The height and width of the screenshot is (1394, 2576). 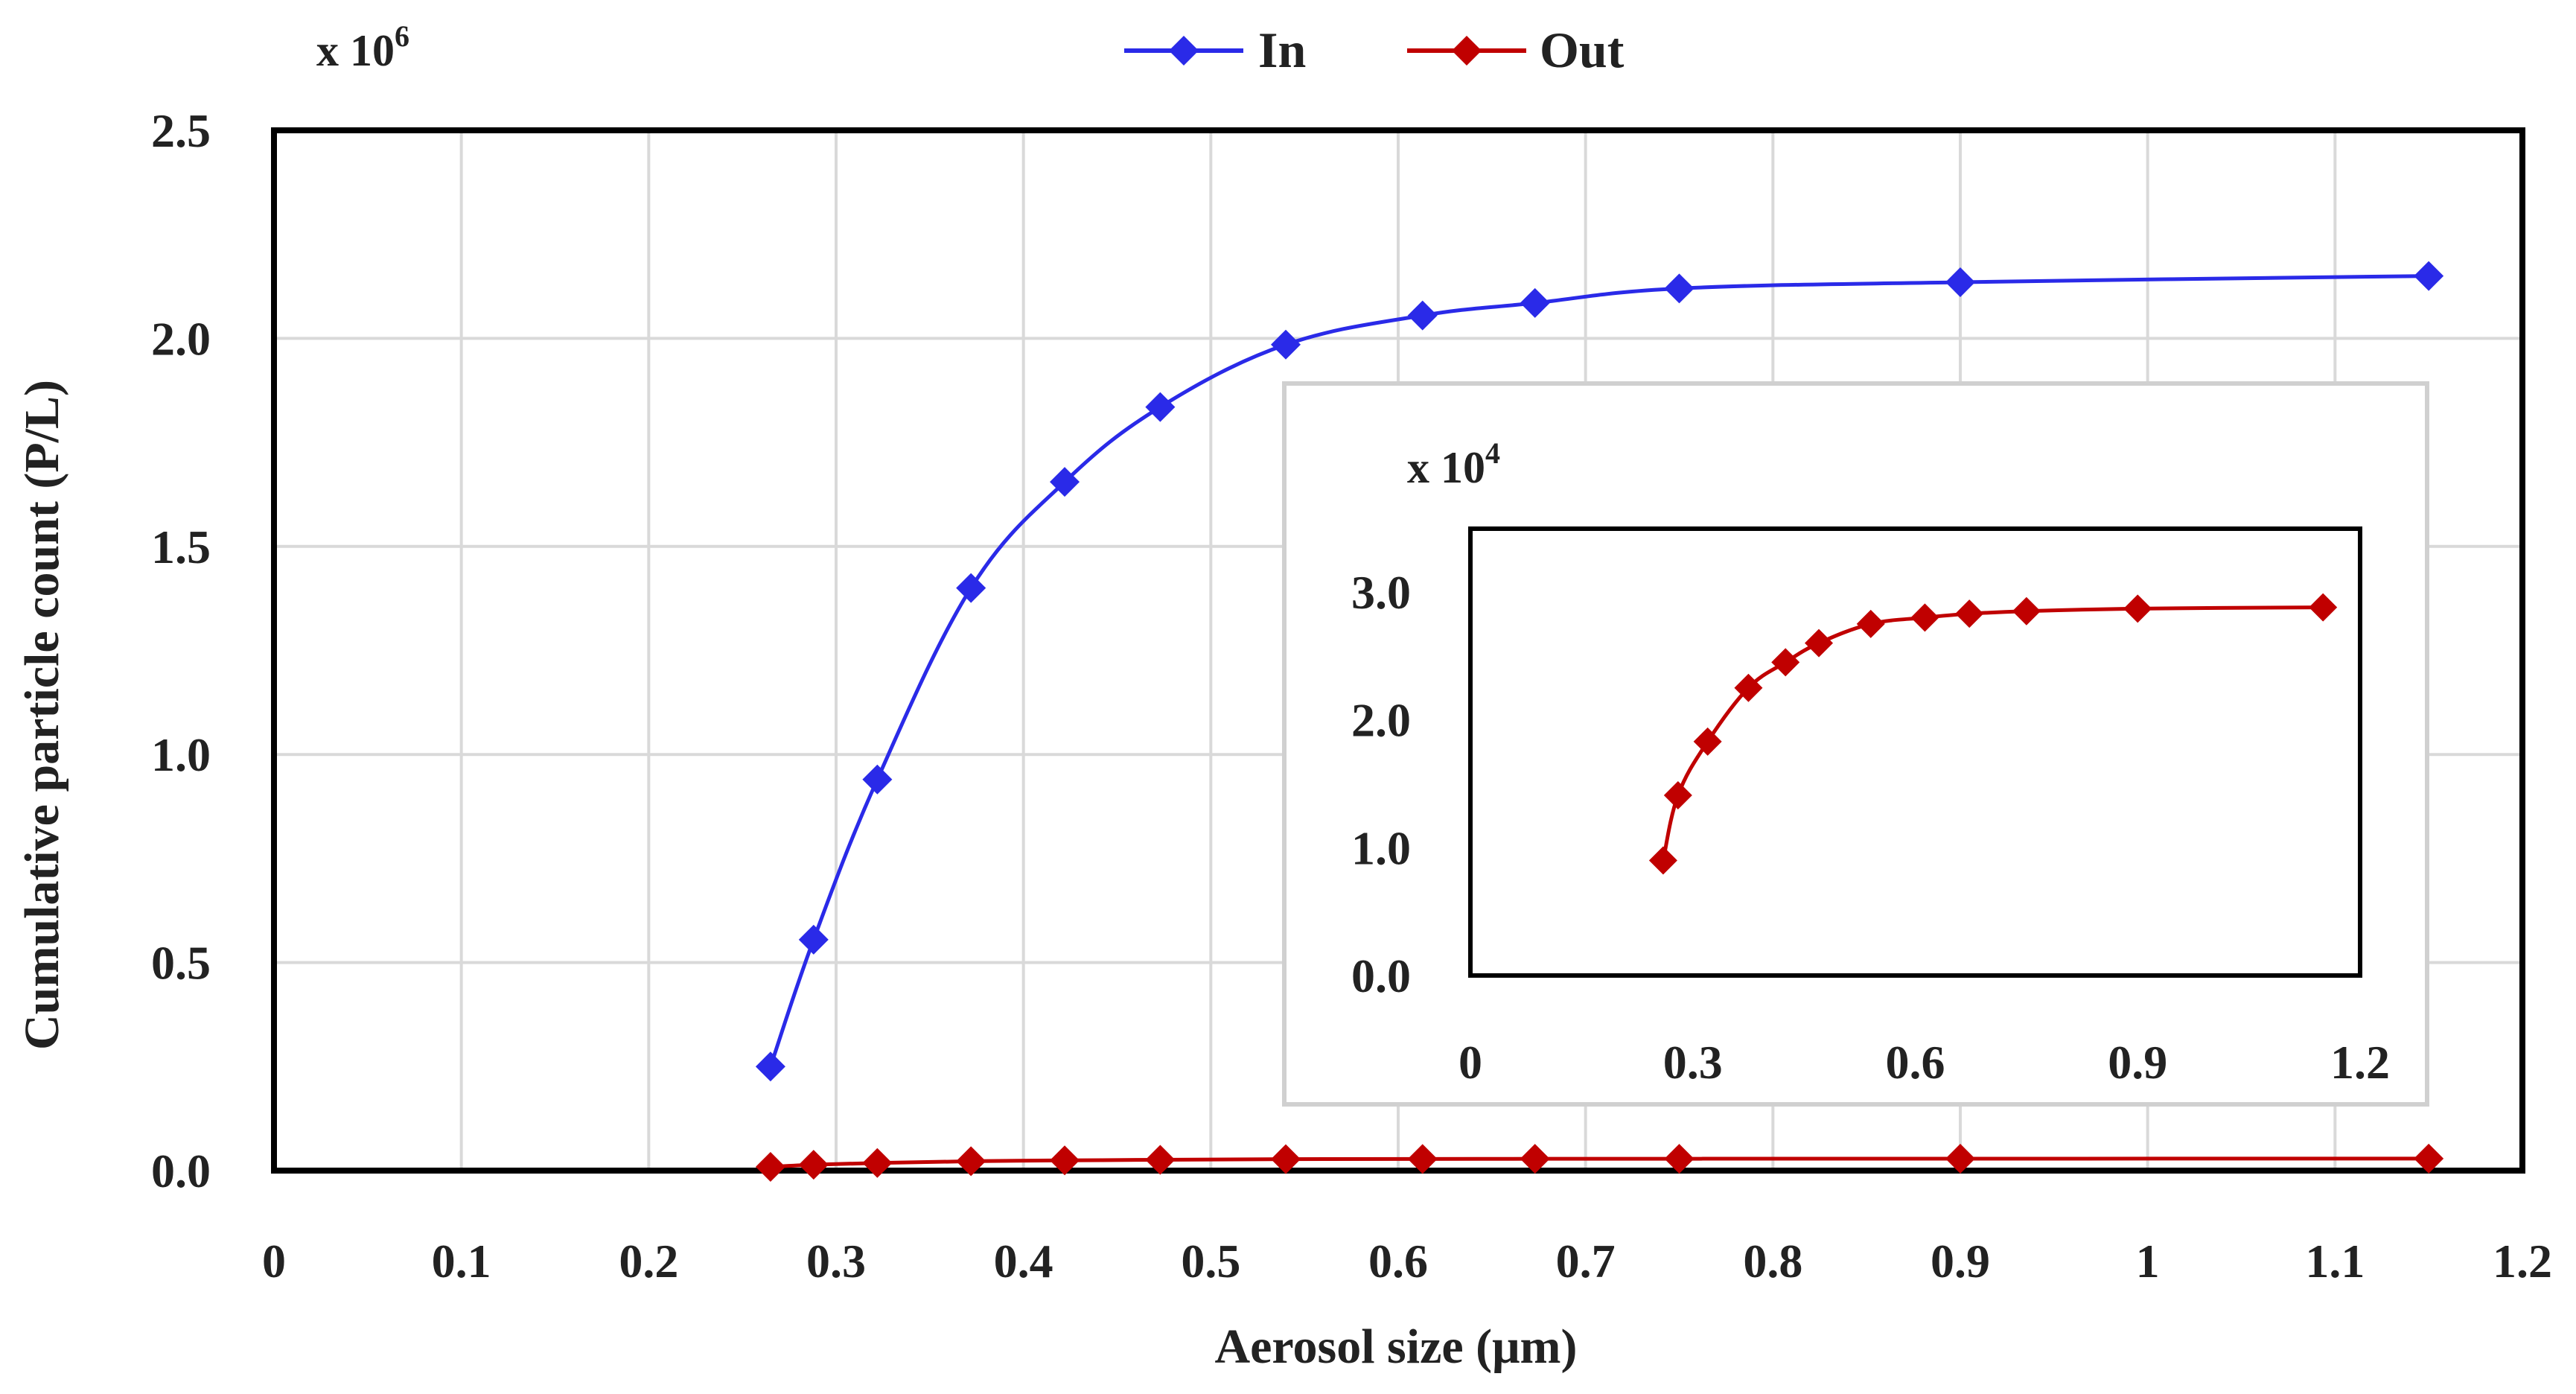 What do you see at coordinates (1960, 1262) in the screenshot?
I see `main-x-tick-label: 0.9` at bounding box center [1960, 1262].